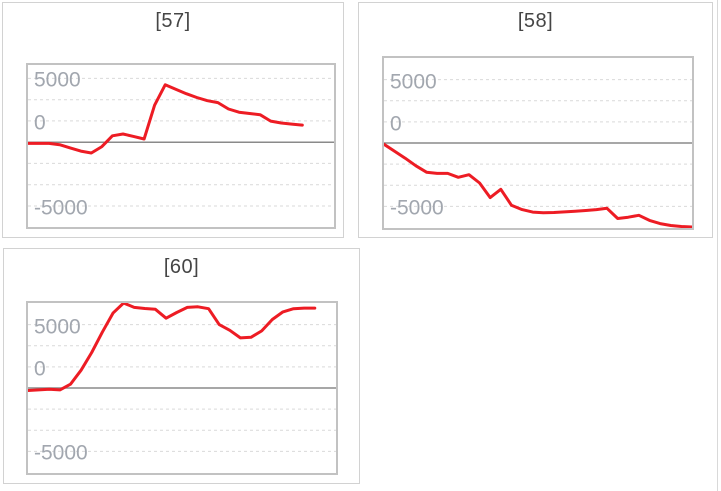 This screenshot has width=721, height=491. Describe the element at coordinates (717, 245) in the screenshot. I see `gridline-right-edge` at that location.